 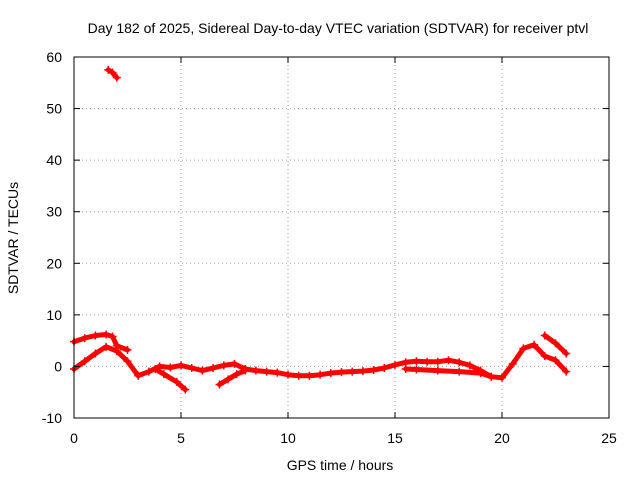 What do you see at coordinates (58, 366) in the screenshot?
I see `y-tick-label: 0` at bounding box center [58, 366].